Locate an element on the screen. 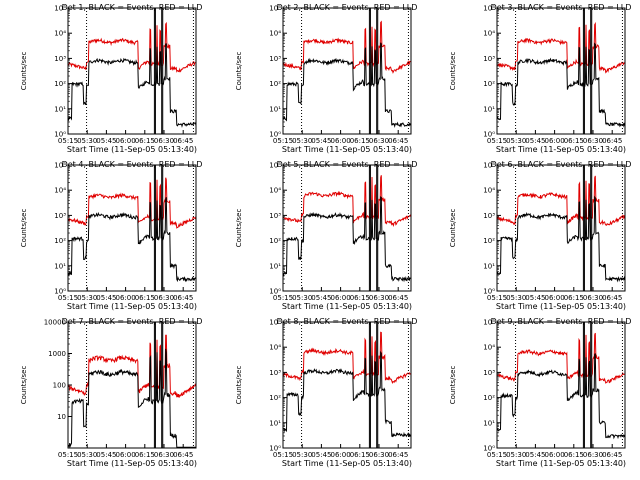  panel-title: Det 8, BLACK = Events, RED = LLD is located at coordinates (347, 321).